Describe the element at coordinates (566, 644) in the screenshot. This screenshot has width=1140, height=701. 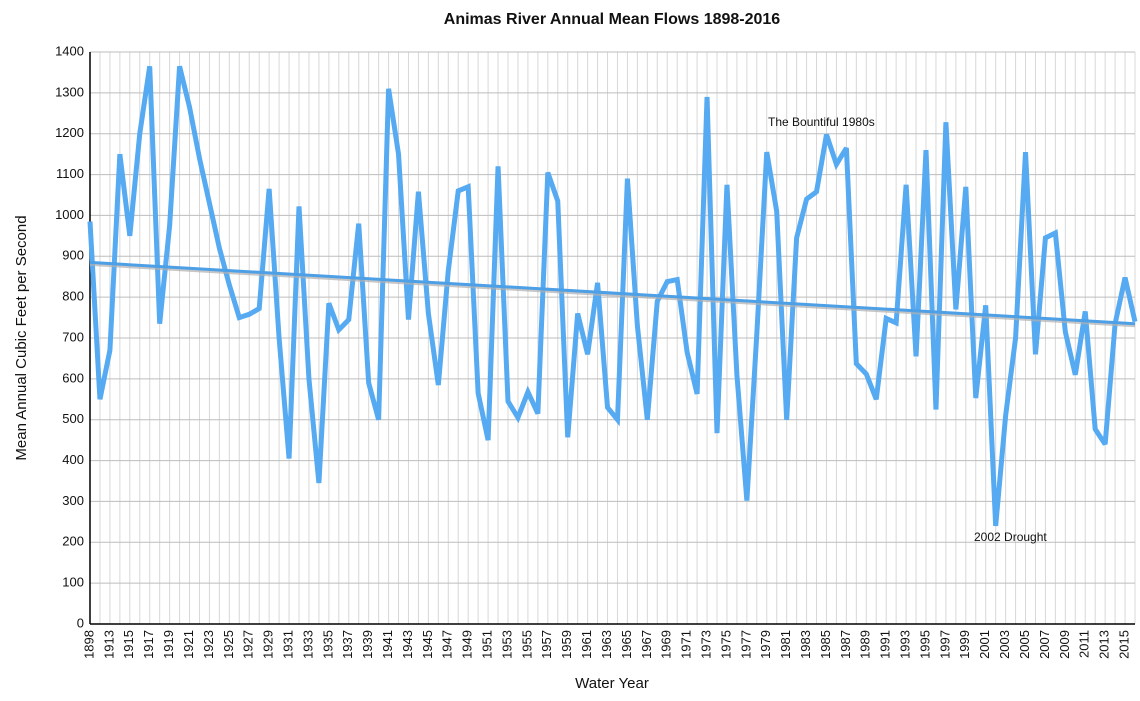
I see `x-tick-label: 1959` at that location.